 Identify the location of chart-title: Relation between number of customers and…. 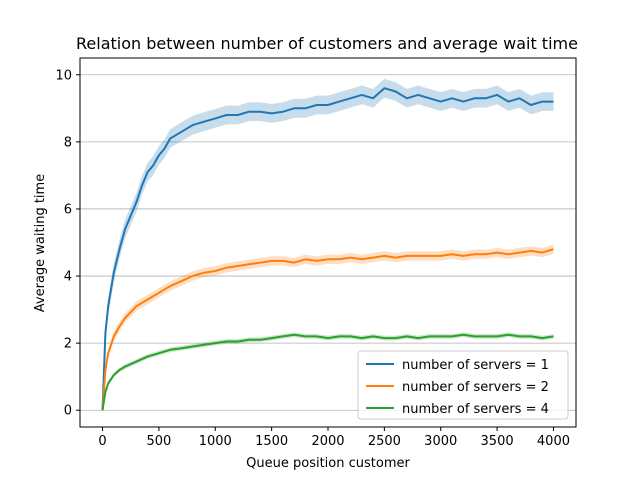
(327, 43).